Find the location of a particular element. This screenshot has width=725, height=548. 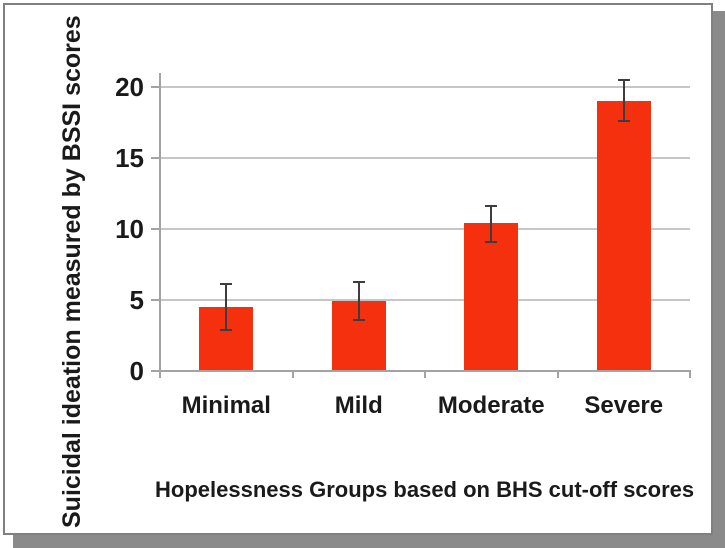

x-category-label-moderate: Moderate is located at coordinates (491, 405).